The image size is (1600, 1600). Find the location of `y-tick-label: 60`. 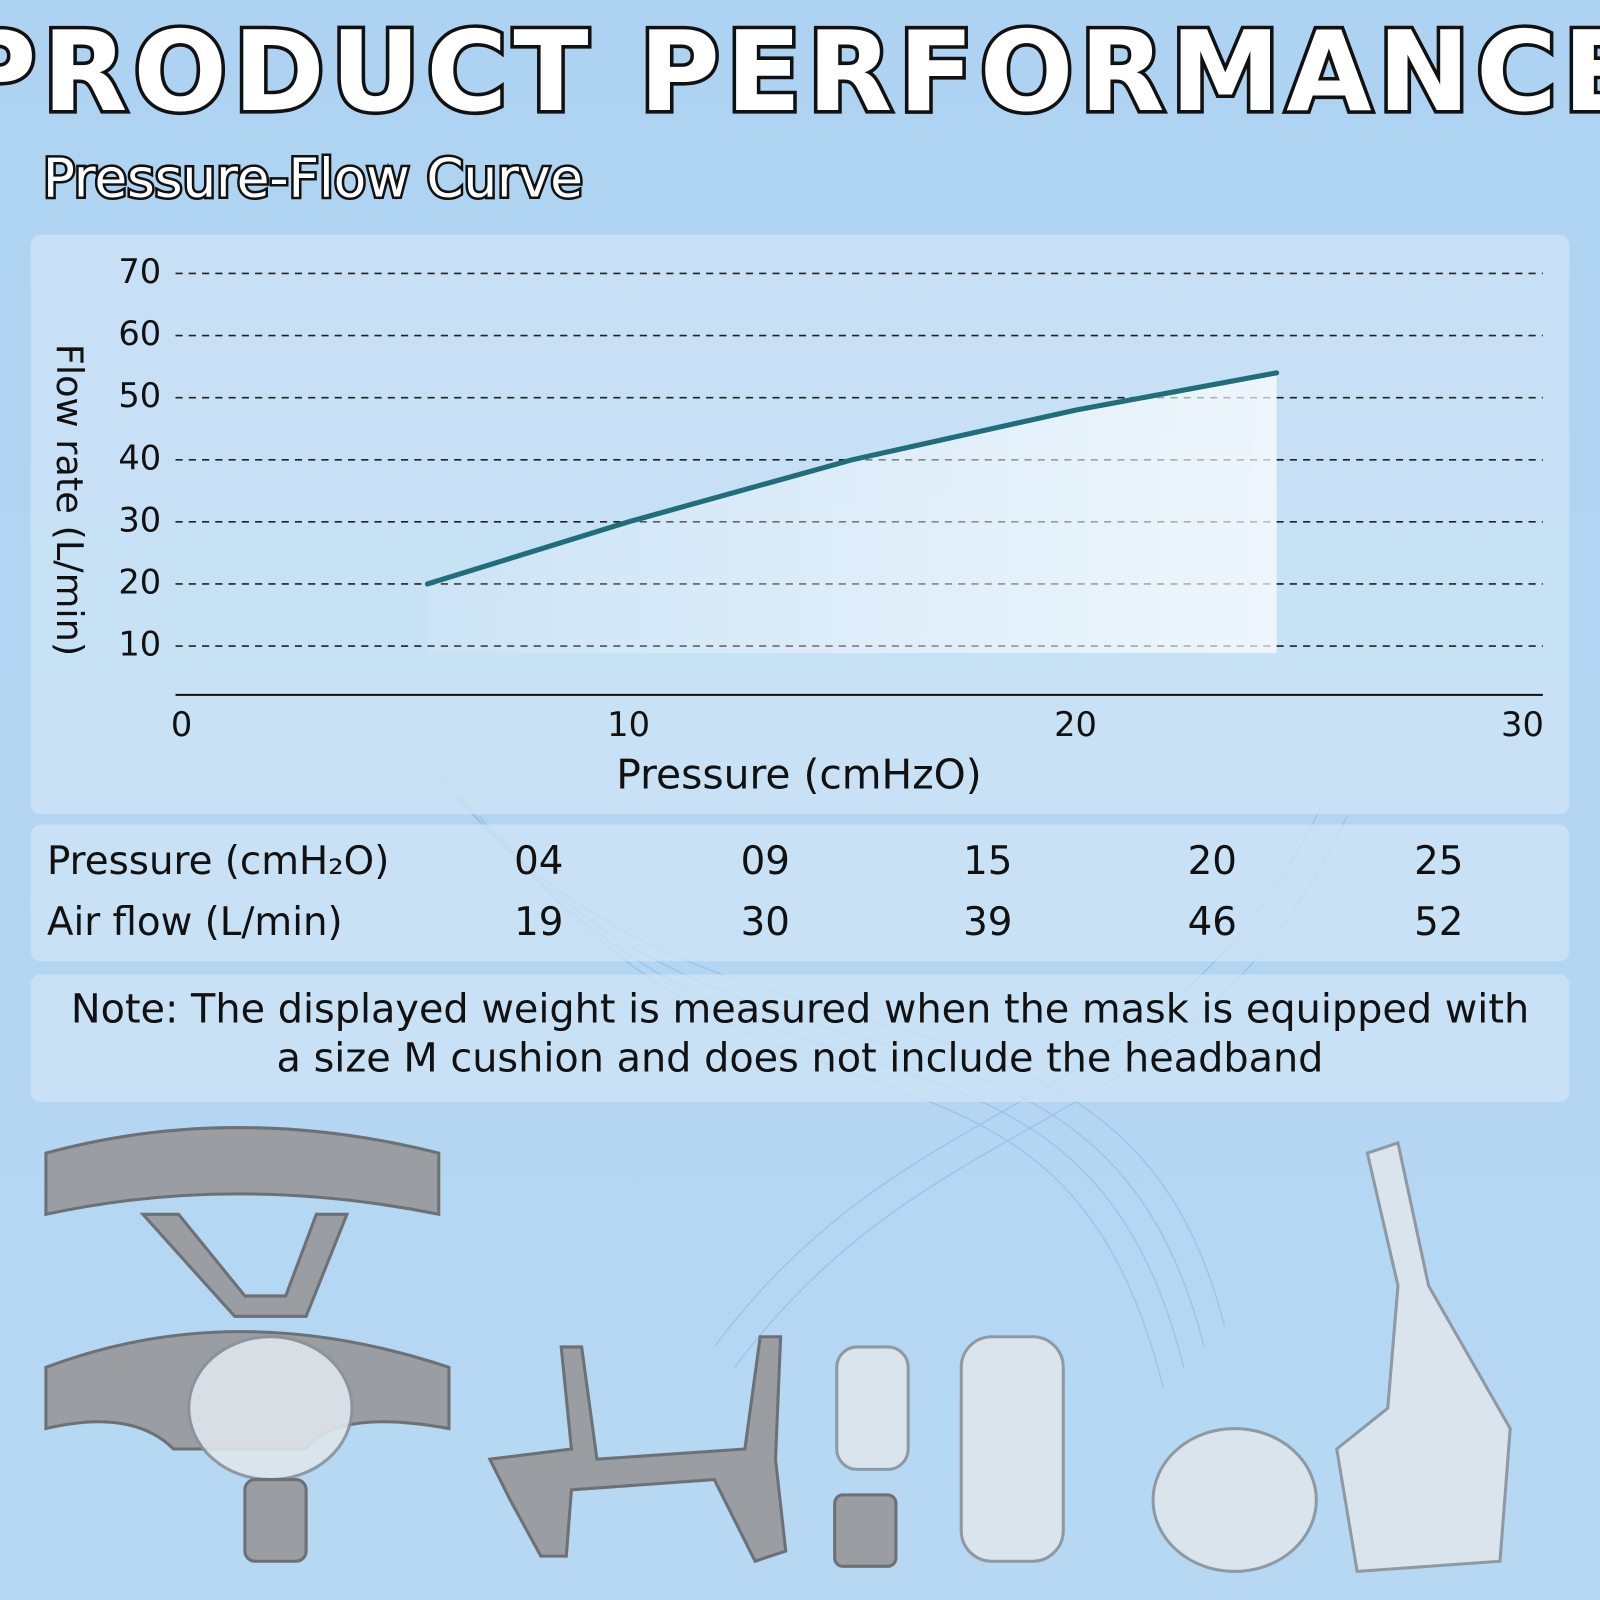

y-tick-label: 60 is located at coordinates (139, 333).